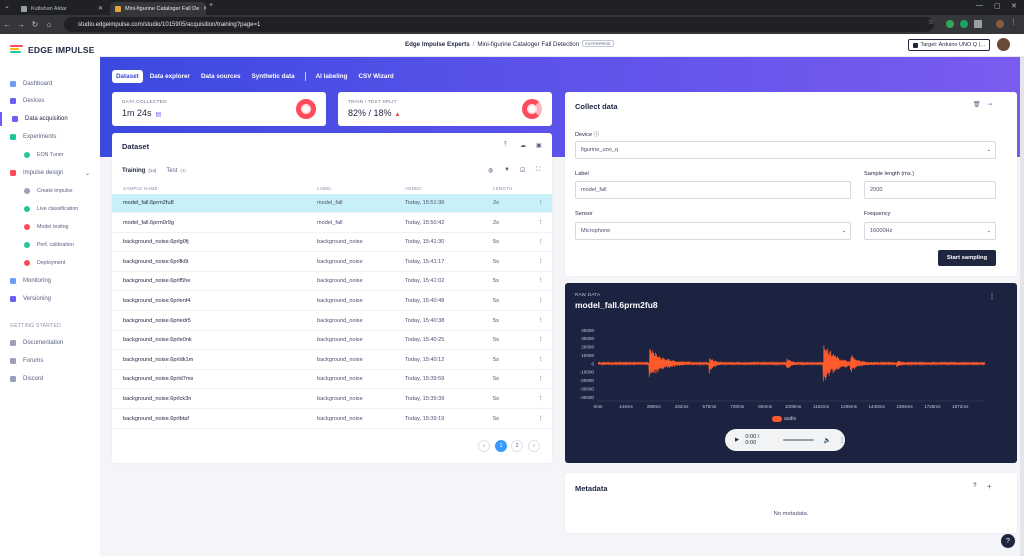 Image resolution: width=1024 pixels, height=556 pixels. What do you see at coordinates (50, 155) in the screenshot?
I see `sidebar-item-eon-tuner: EON Tuner` at bounding box center [50, 155].